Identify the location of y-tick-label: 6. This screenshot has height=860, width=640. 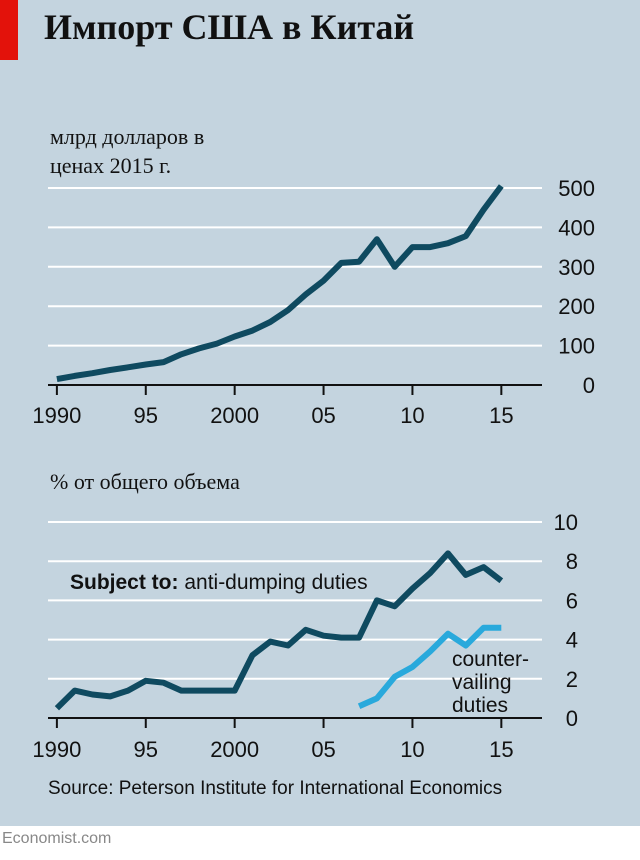
(572, 600).